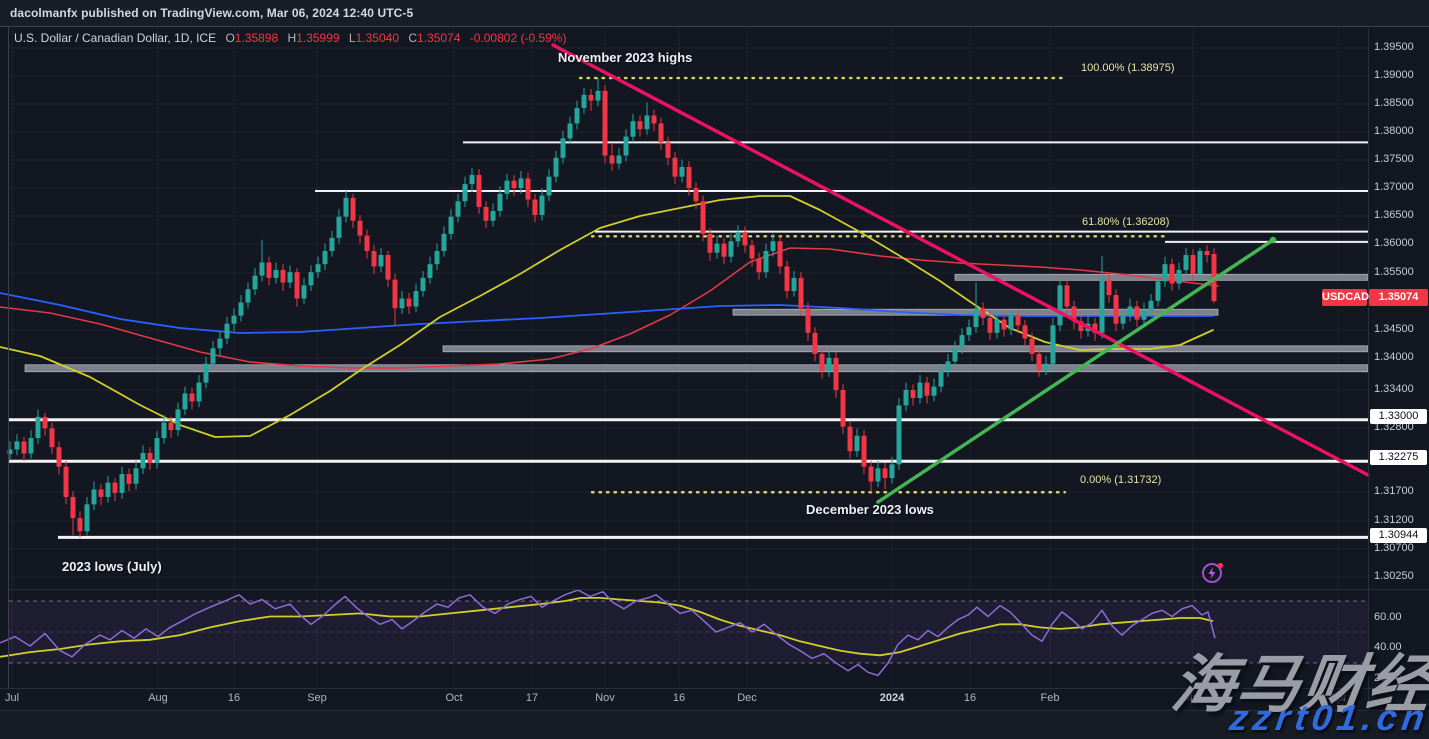 The height and width of the screenshot is (739, 1429). I want to click on price-axis-label: 1.38500, so click(1394, 103).